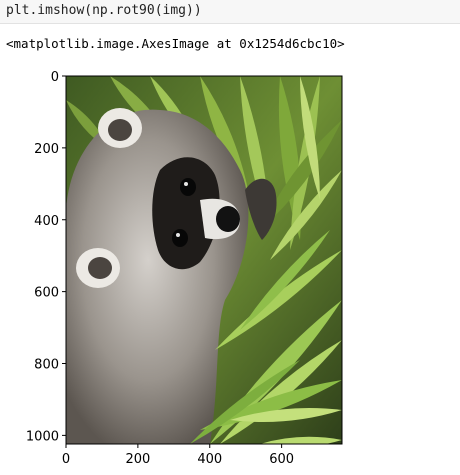 The height and width of the screenshot is (475, 460). I want to click on x-tick-label: 400, so click(209, 459).